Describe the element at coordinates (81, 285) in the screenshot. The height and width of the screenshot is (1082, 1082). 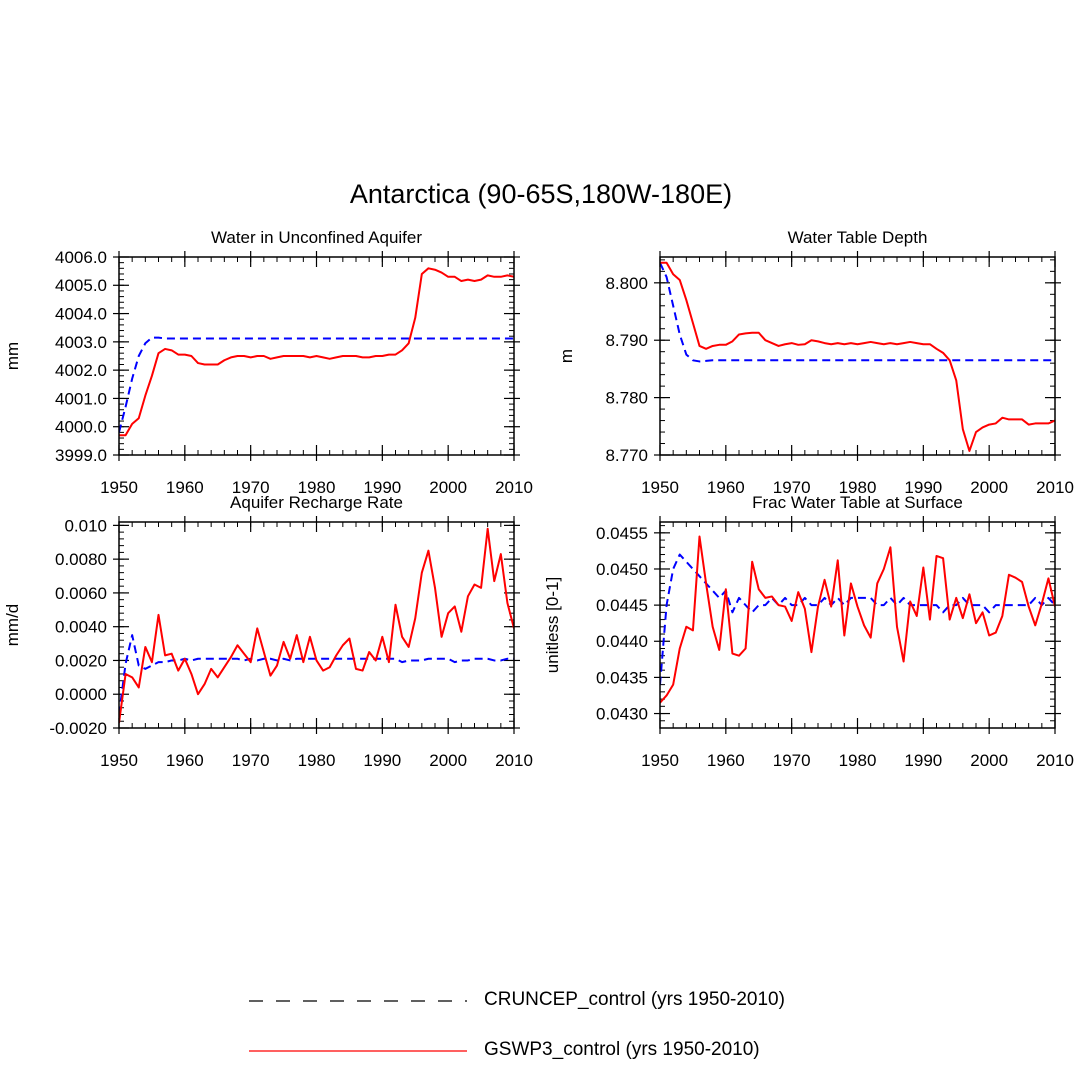
I see `y-tick-label: 4005.0` at that location.